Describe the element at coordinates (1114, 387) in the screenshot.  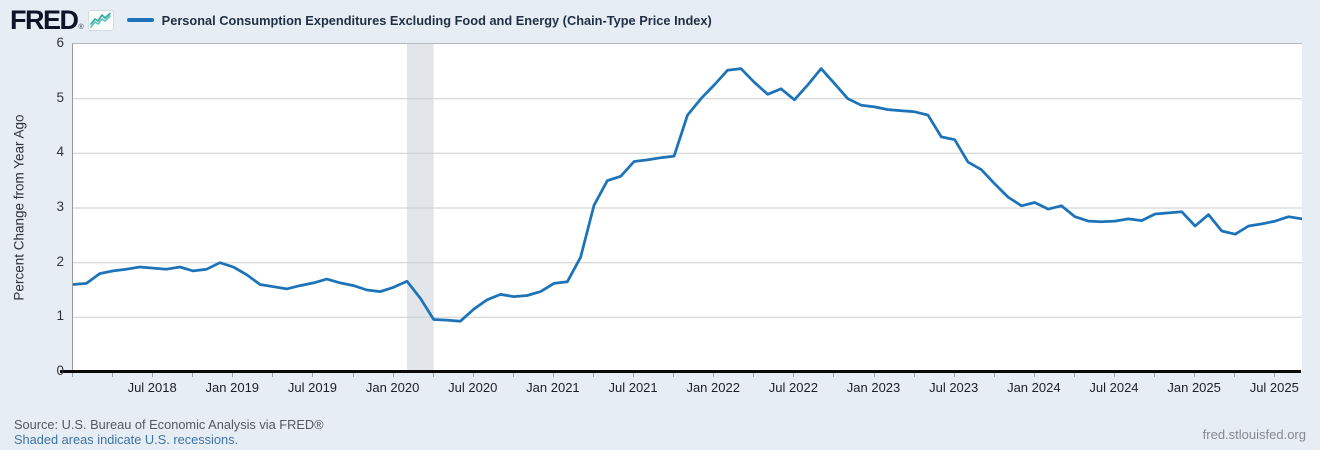
I see `x-tick-label: Jul 2024` at that location.